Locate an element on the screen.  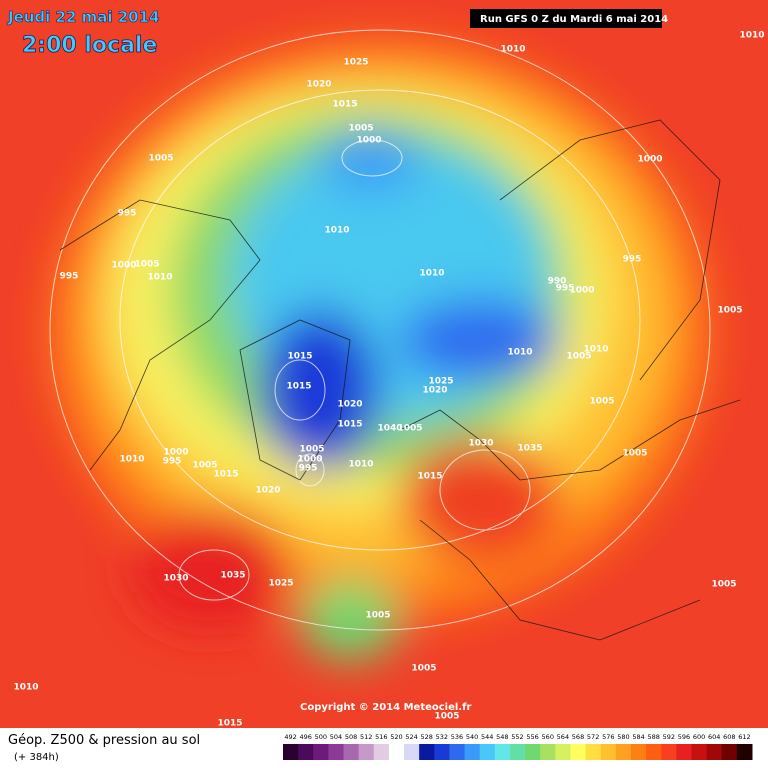
scale-label: 608 is located at coordinates (729, 737).